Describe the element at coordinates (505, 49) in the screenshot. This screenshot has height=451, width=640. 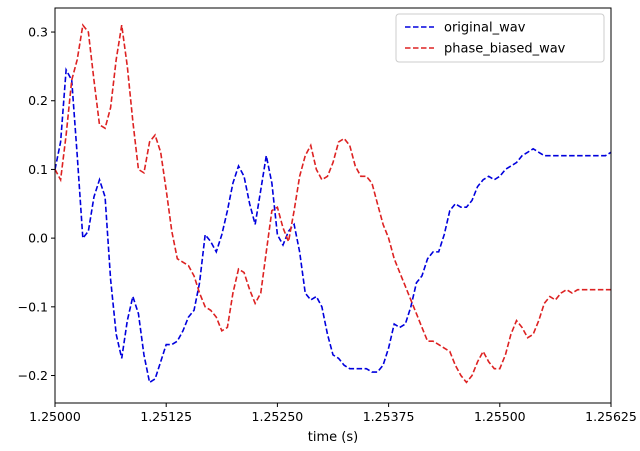
I see `legend-label: phase_biased_wav` at that location.